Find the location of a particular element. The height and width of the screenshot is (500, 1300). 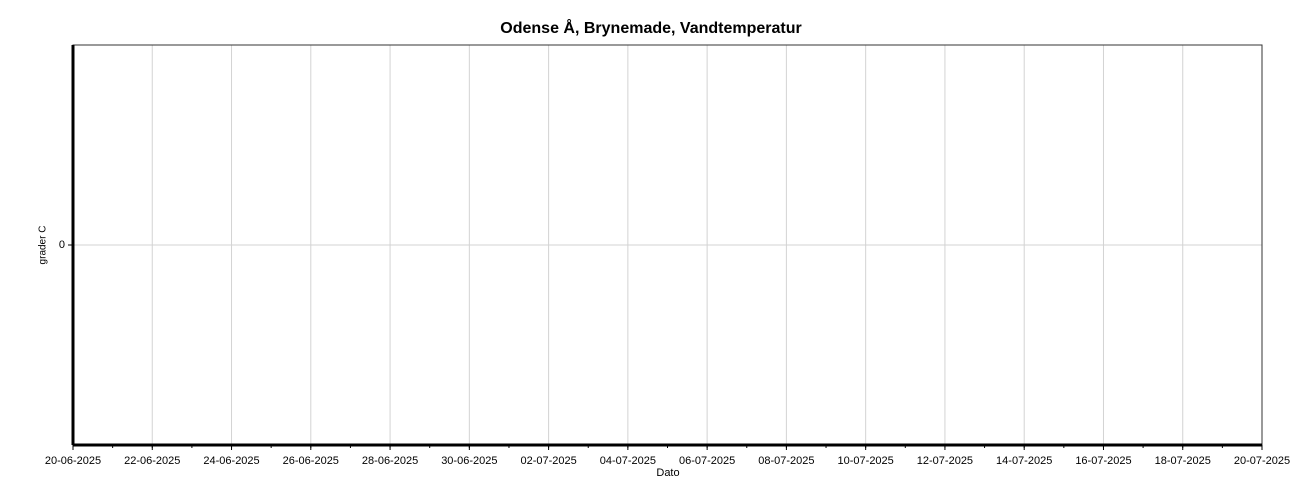

x-tick-label: 20-06-2025 is located at coordinates (73, 461).